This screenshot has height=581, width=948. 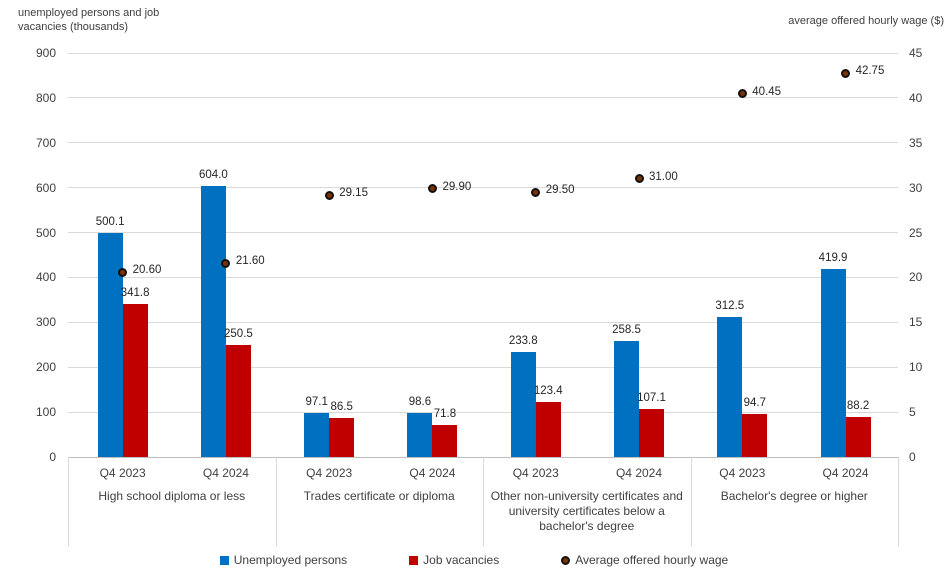 I want to click on wage-value-label: 20.60, so click(x=147, y=270).